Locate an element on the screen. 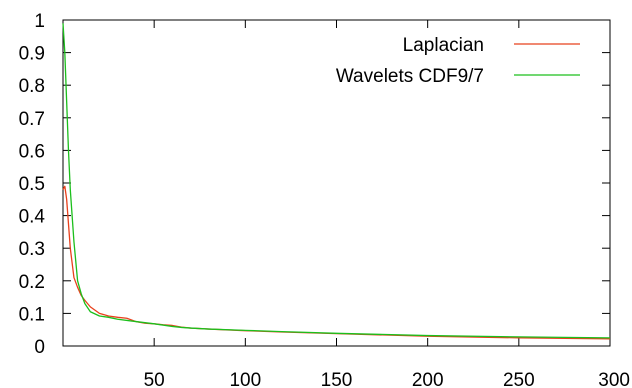 The image size is (632, 388). y-tick-label: 0.5 is located at coordinates (32, 184).